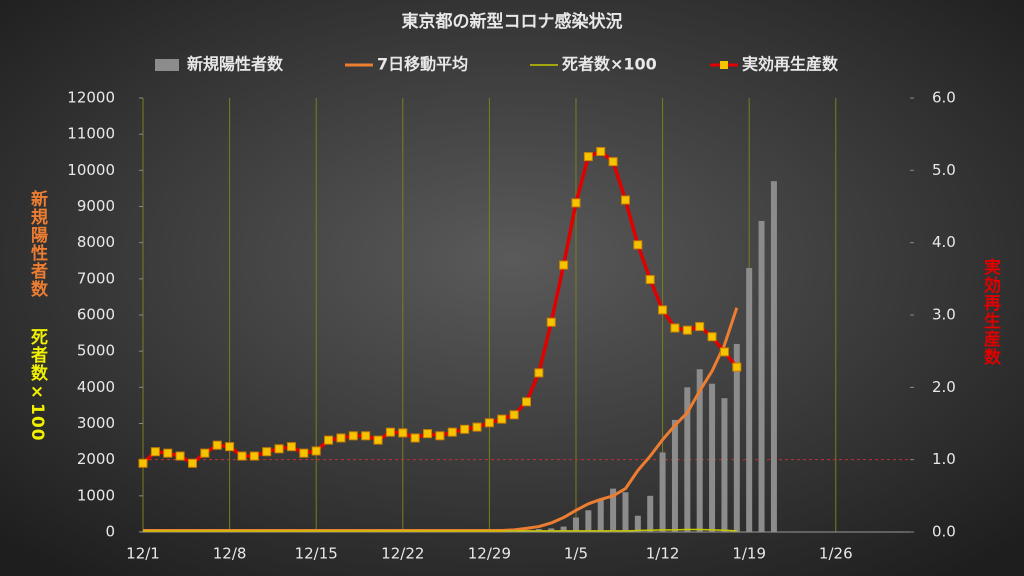  Describe the element at coordinates (167, 65) in the screenshot. I see `legend-swatch` at that location.